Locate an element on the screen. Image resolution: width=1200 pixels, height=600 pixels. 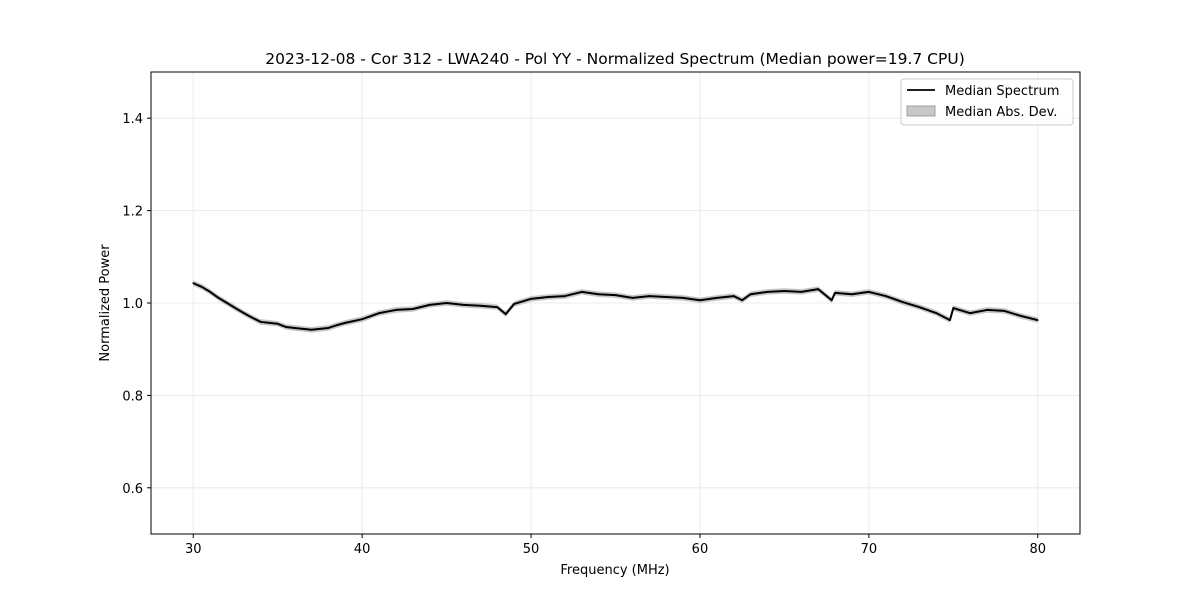
plot-area is located at coordinates (615, 306).